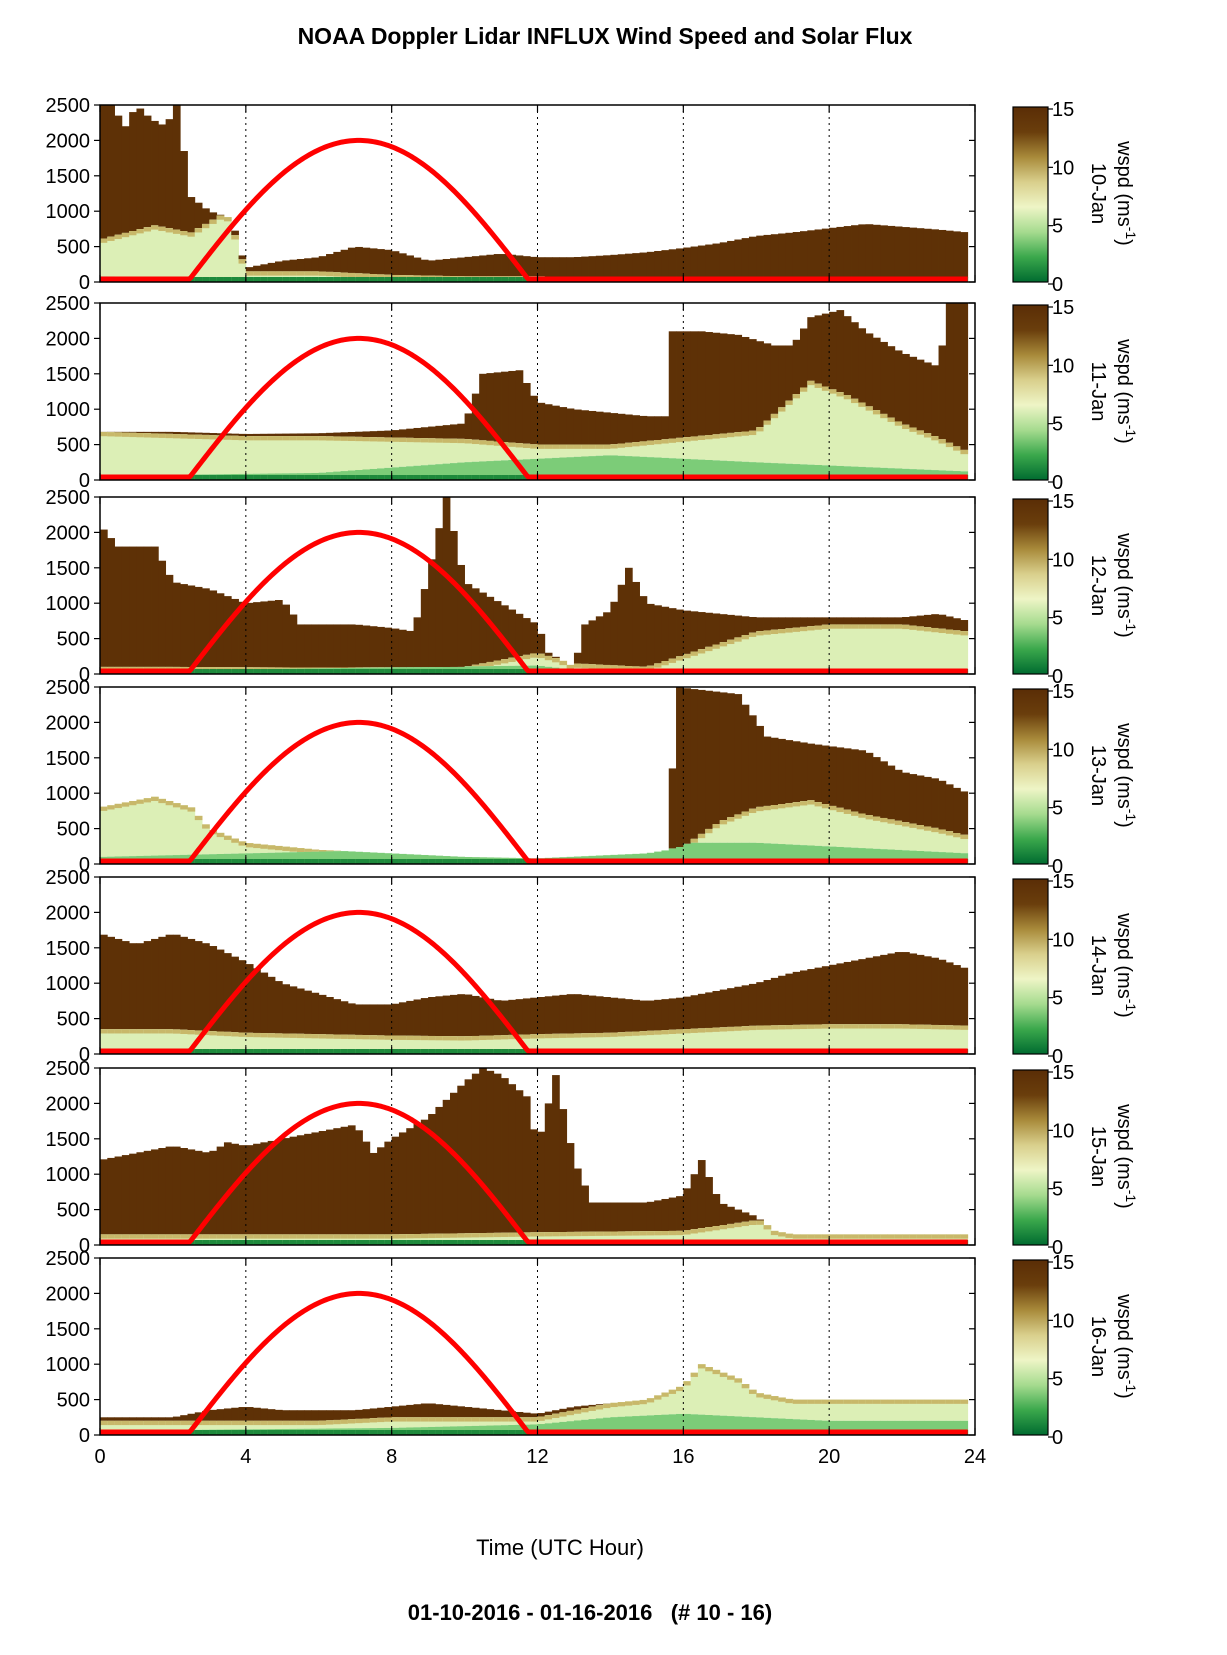 This screenshot has height=1655, width=1227. I want to click on x-axis: 0 4 8 12 16 20 24, so click(540, 1457).